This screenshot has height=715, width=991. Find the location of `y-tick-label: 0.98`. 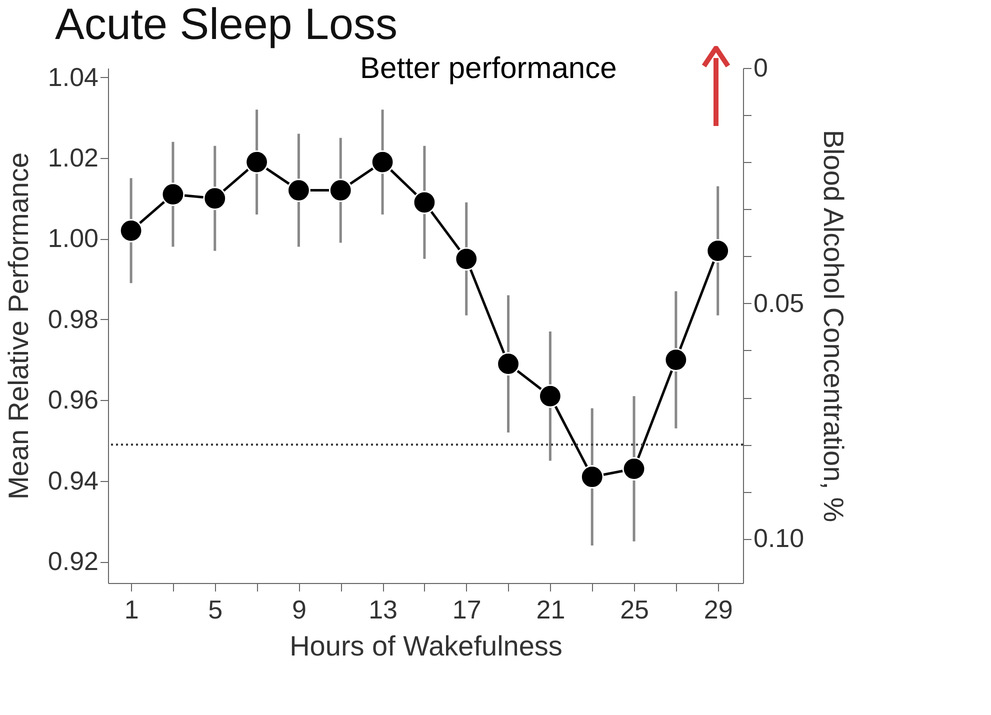

y-tick-label: 0.98 is located at coordinates (73, 319).